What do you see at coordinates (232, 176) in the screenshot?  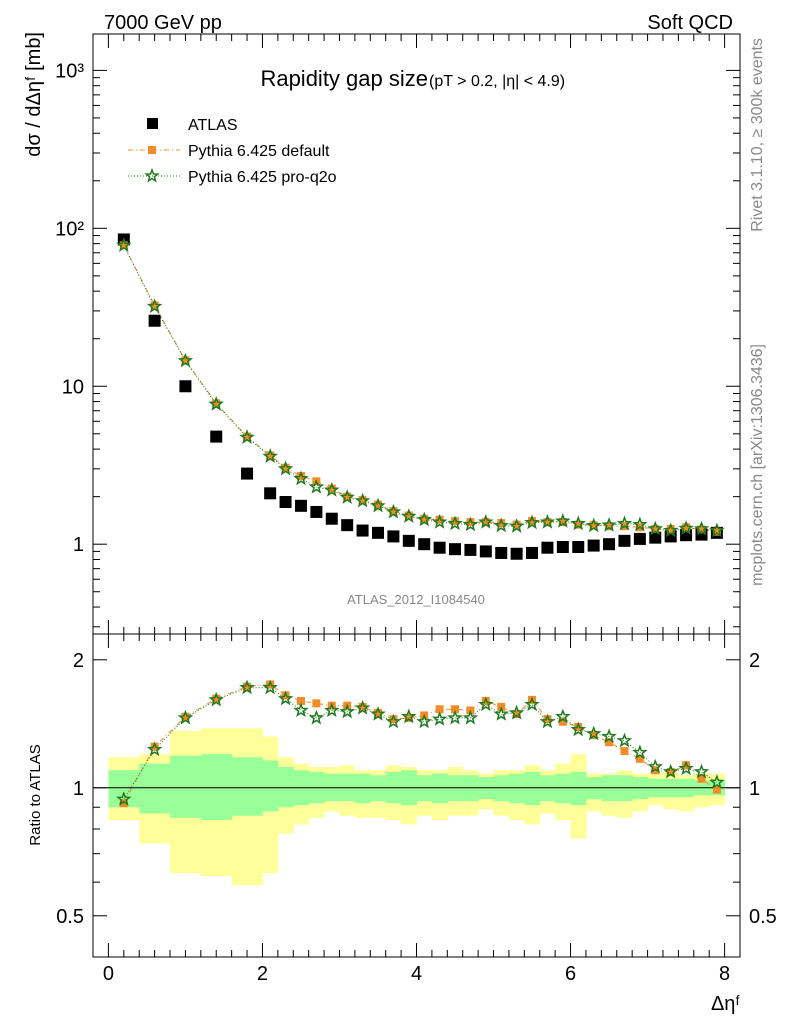 I see `legend-entry-pythia-proq2o: Pythia 6.425 pro-q2o` at bounding box center [232, 176].